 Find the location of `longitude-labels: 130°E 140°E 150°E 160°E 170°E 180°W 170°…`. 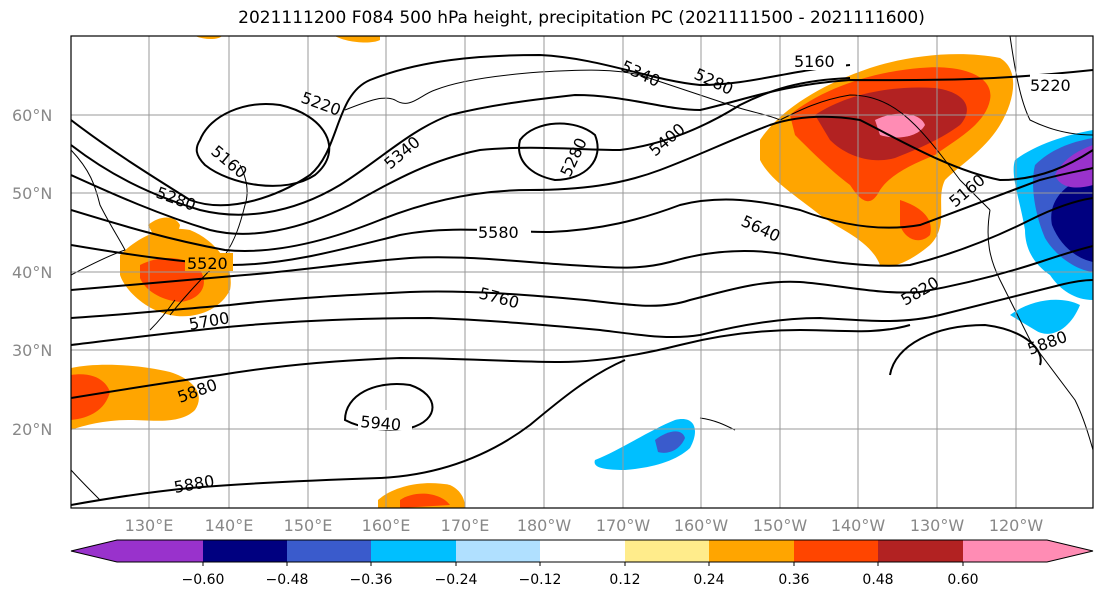

longitude-labels: 130°E 140°E 150°E 160°E 170°E 180°W 170°… is located at coordinates (584, 525).